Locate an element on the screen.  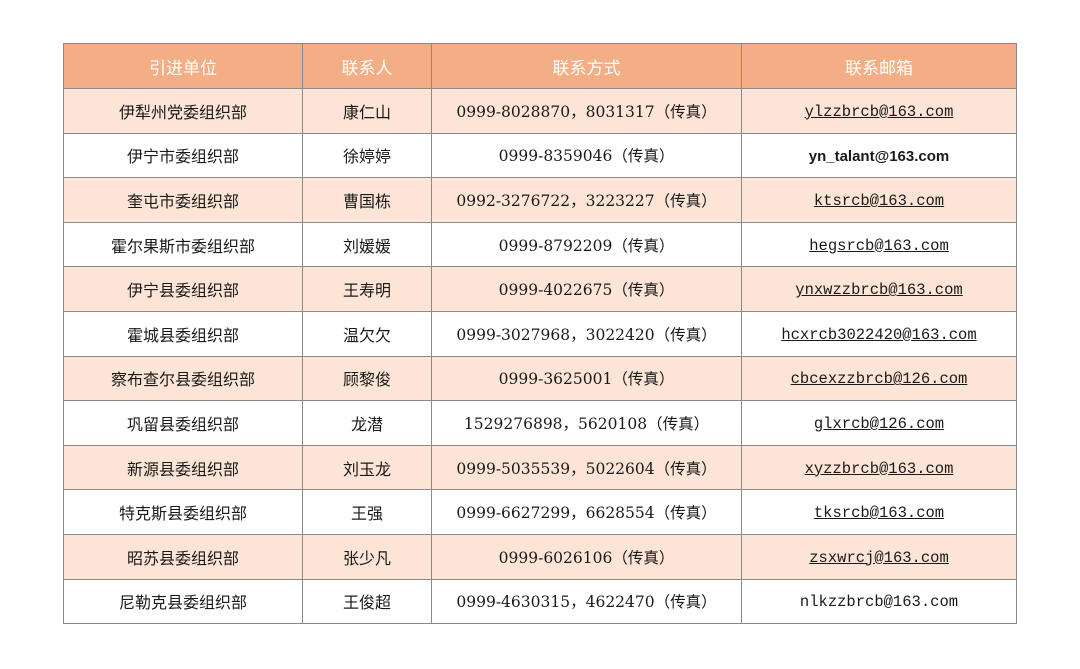
email-link: ylzzbrcb@163.com is located at coordinates (879, 111).